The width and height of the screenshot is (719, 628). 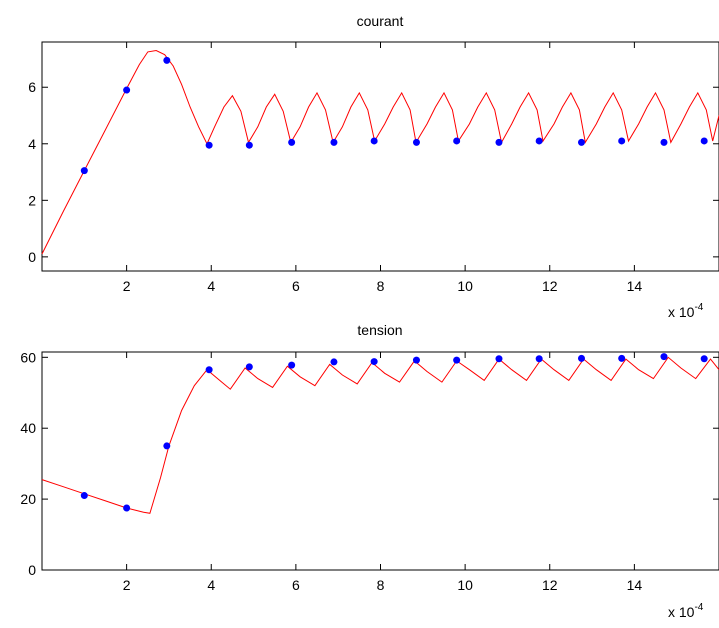 What do you see at coordinates (32, 87) in the screenshot?
I see `y-tick-label: 6` at bounding box center [32, 87].